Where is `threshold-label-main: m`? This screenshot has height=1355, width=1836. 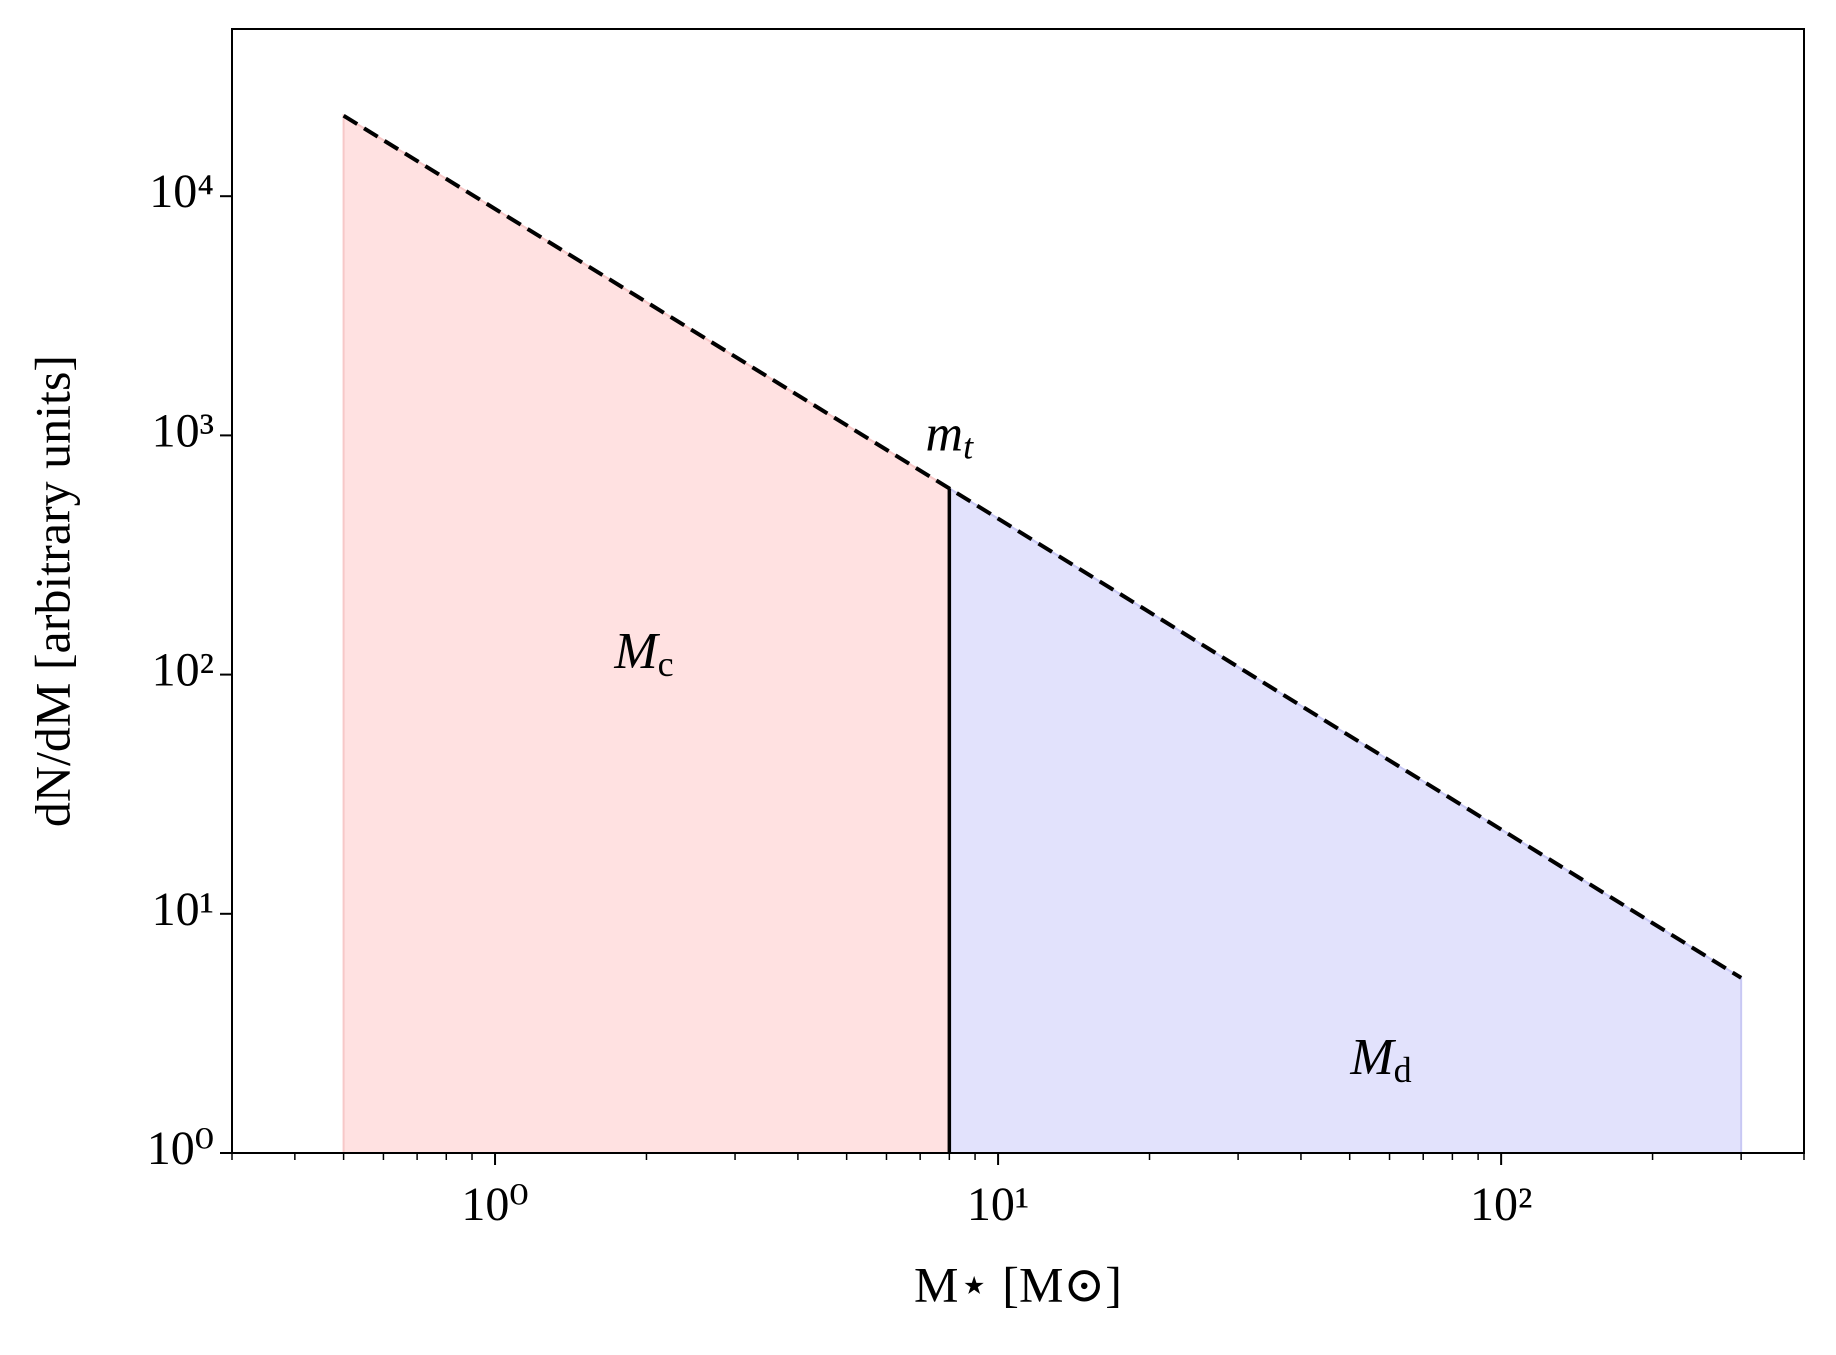 threshold-label-main: m is located at coordinates (945, 433).